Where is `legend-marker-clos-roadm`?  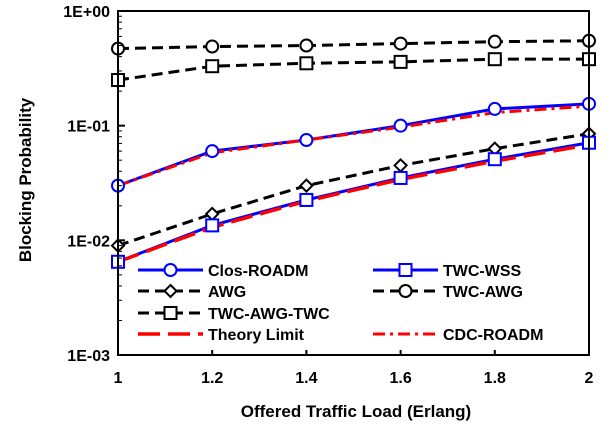
legend-marker-clos-roadm is located at coordinates (170, 270).